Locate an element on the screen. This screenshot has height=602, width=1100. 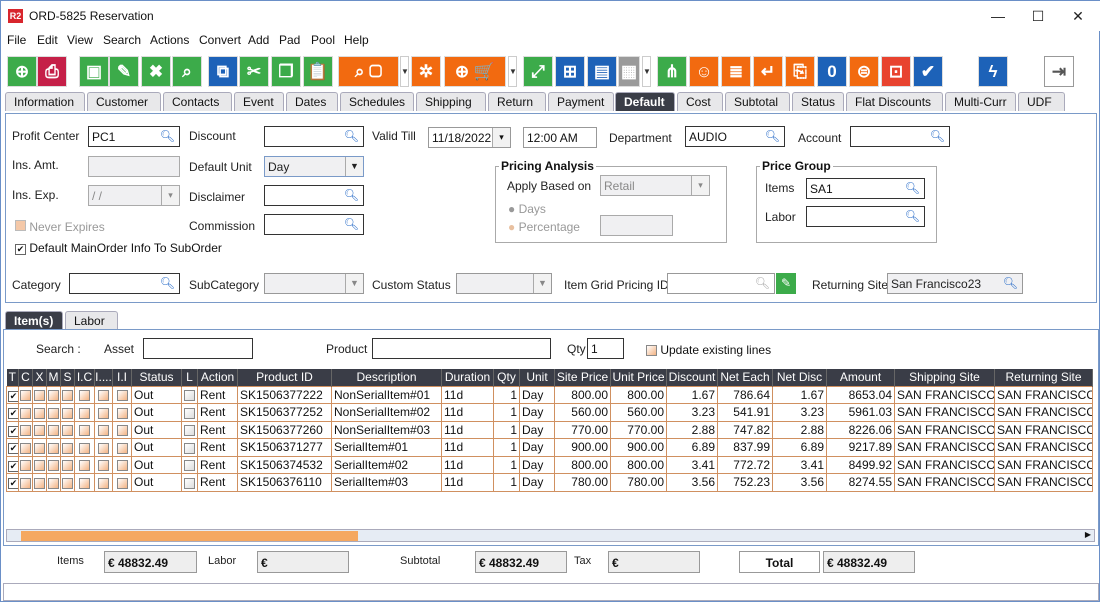
cell-M is located at coordinates (53, 429).